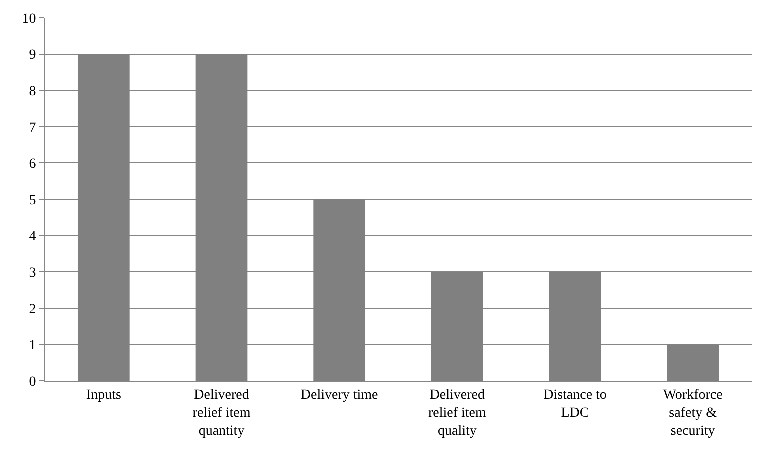 Image resolution: width=782 pixels, height=471 pixels. Describe the element at coordinates (32, 382) in the screenshot. I see `y-tick-label: 0` at that location.